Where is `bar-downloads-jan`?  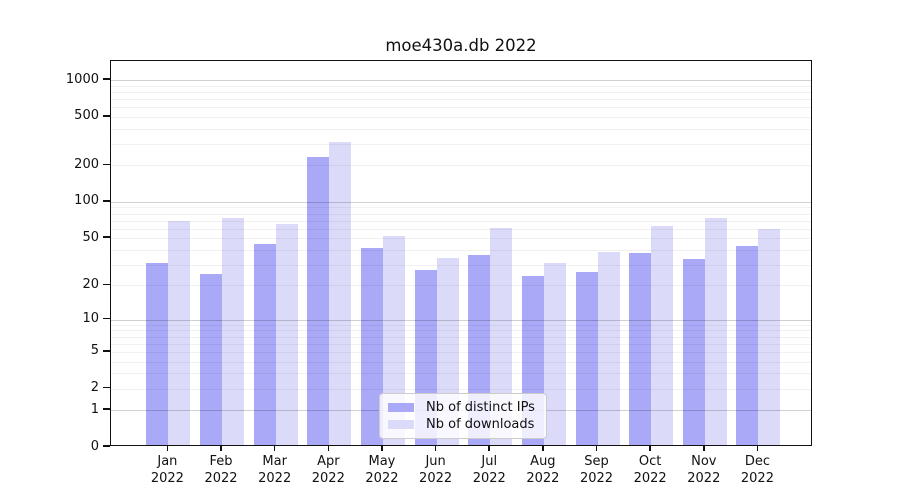 bar-downloads-jan is located at coordinates (179, 332).